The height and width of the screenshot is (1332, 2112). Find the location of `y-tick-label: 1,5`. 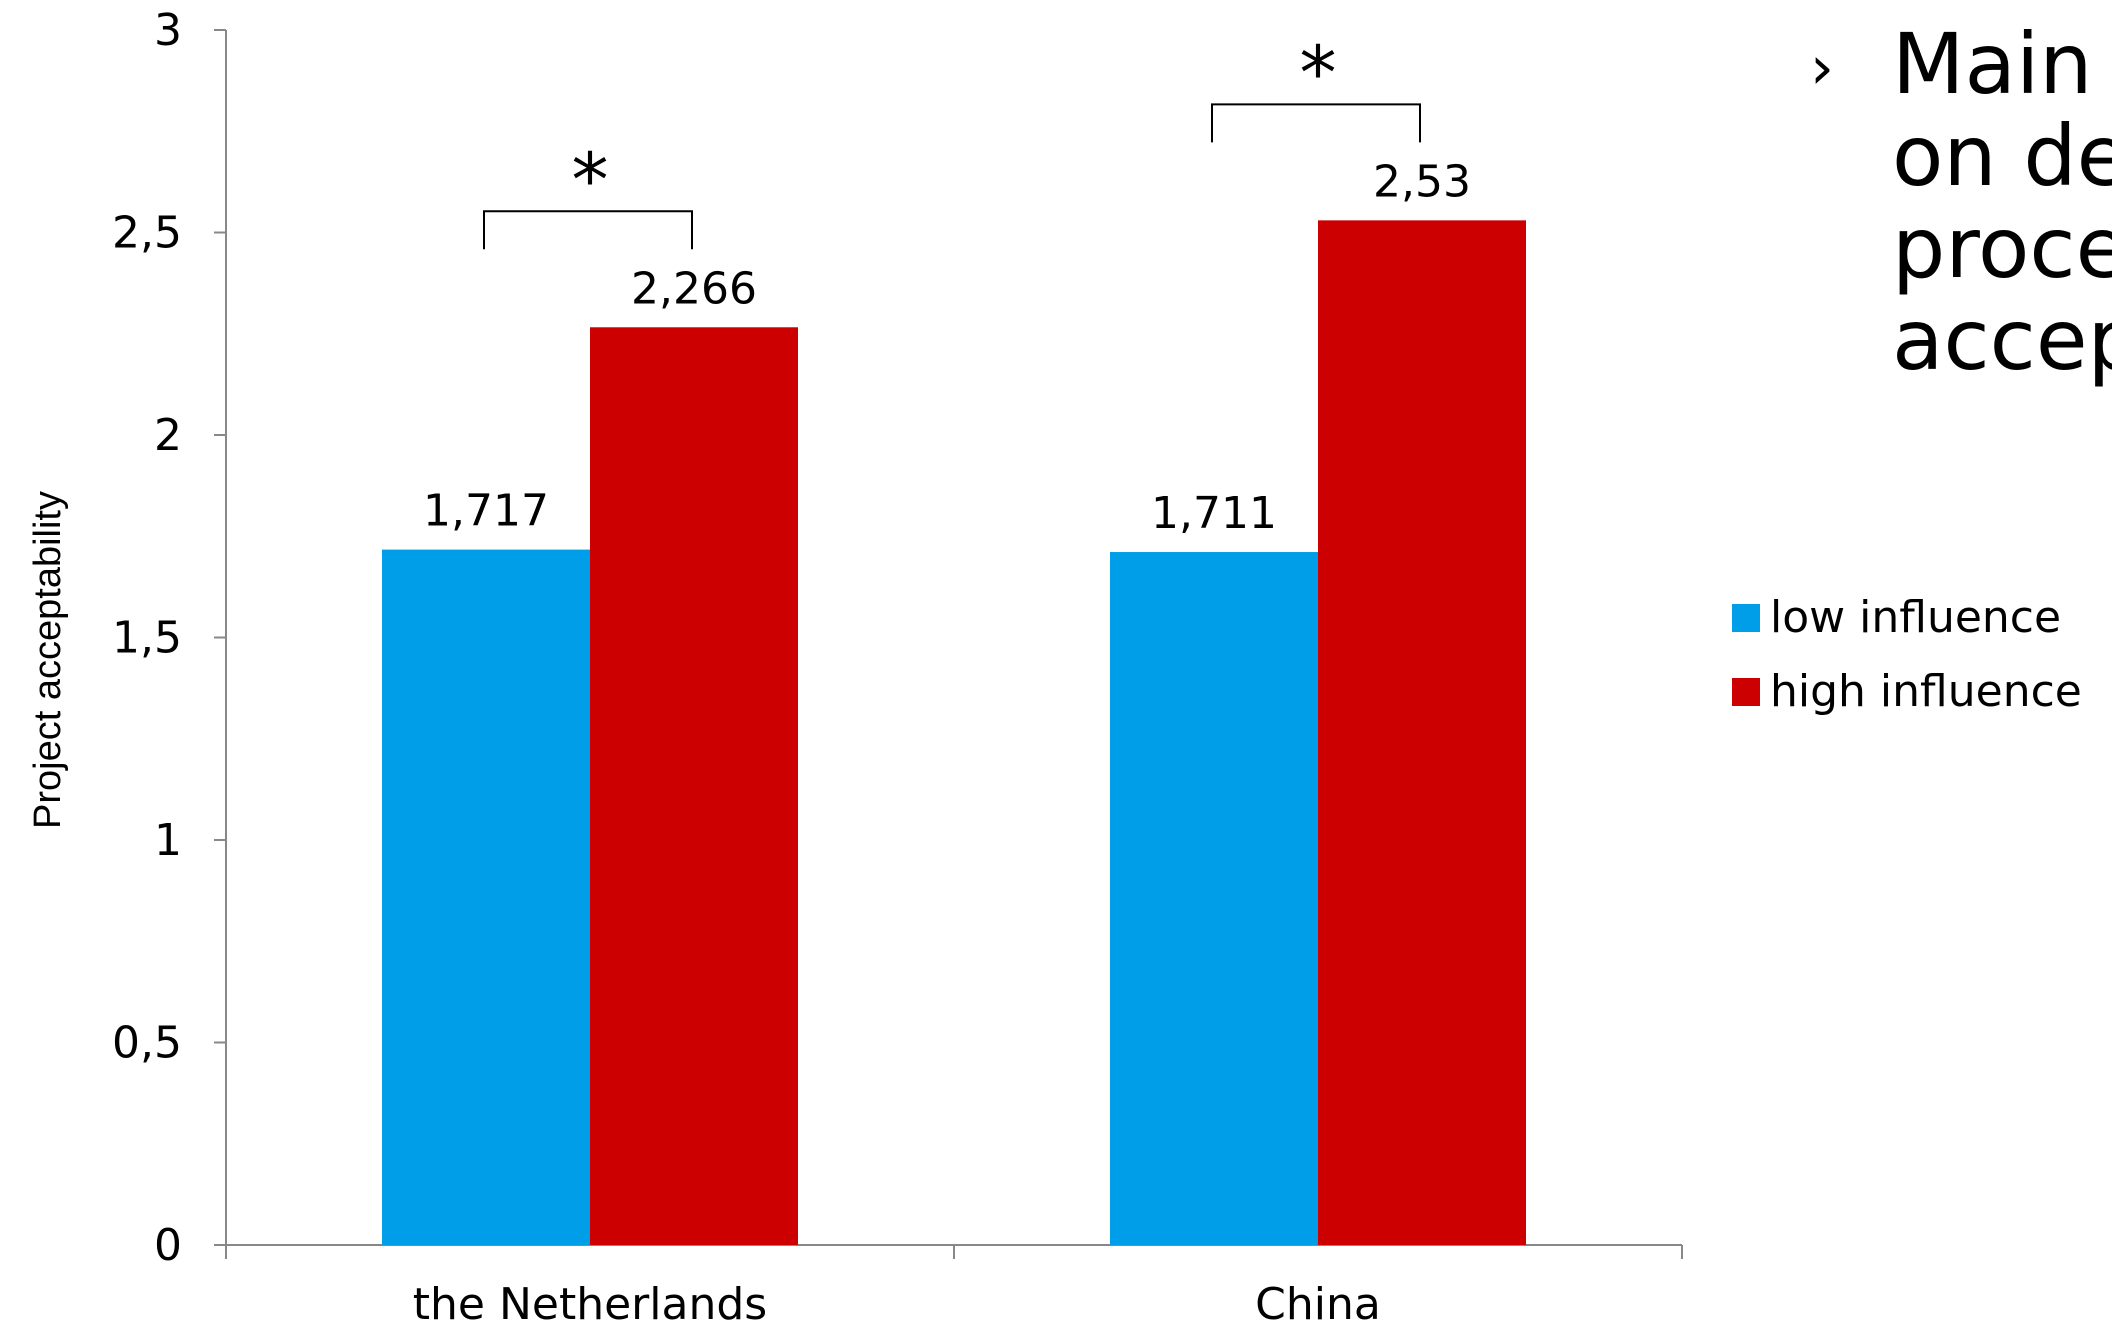

y-tick-label: 1,5 is located at coordinates (147, 638).